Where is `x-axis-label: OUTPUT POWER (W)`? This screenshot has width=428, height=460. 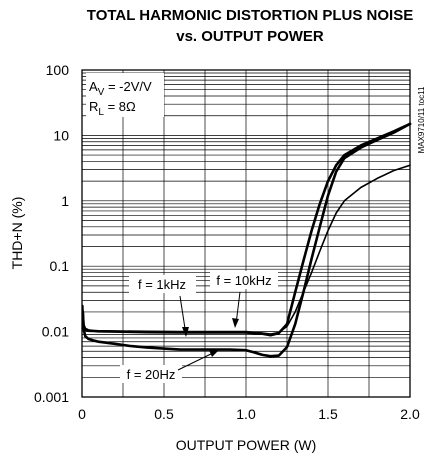 x-axis-label: OUTPUT POWER (W) is located at coordinates (246, 445).